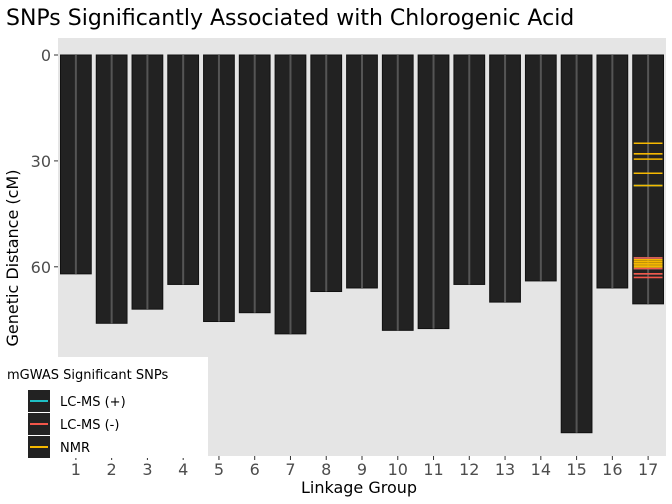 The width and height of the screenshot is (672, 504). Describe the element at coordinates (75, 448) in the screenshot. I see `legend-label: NMR` at that location.